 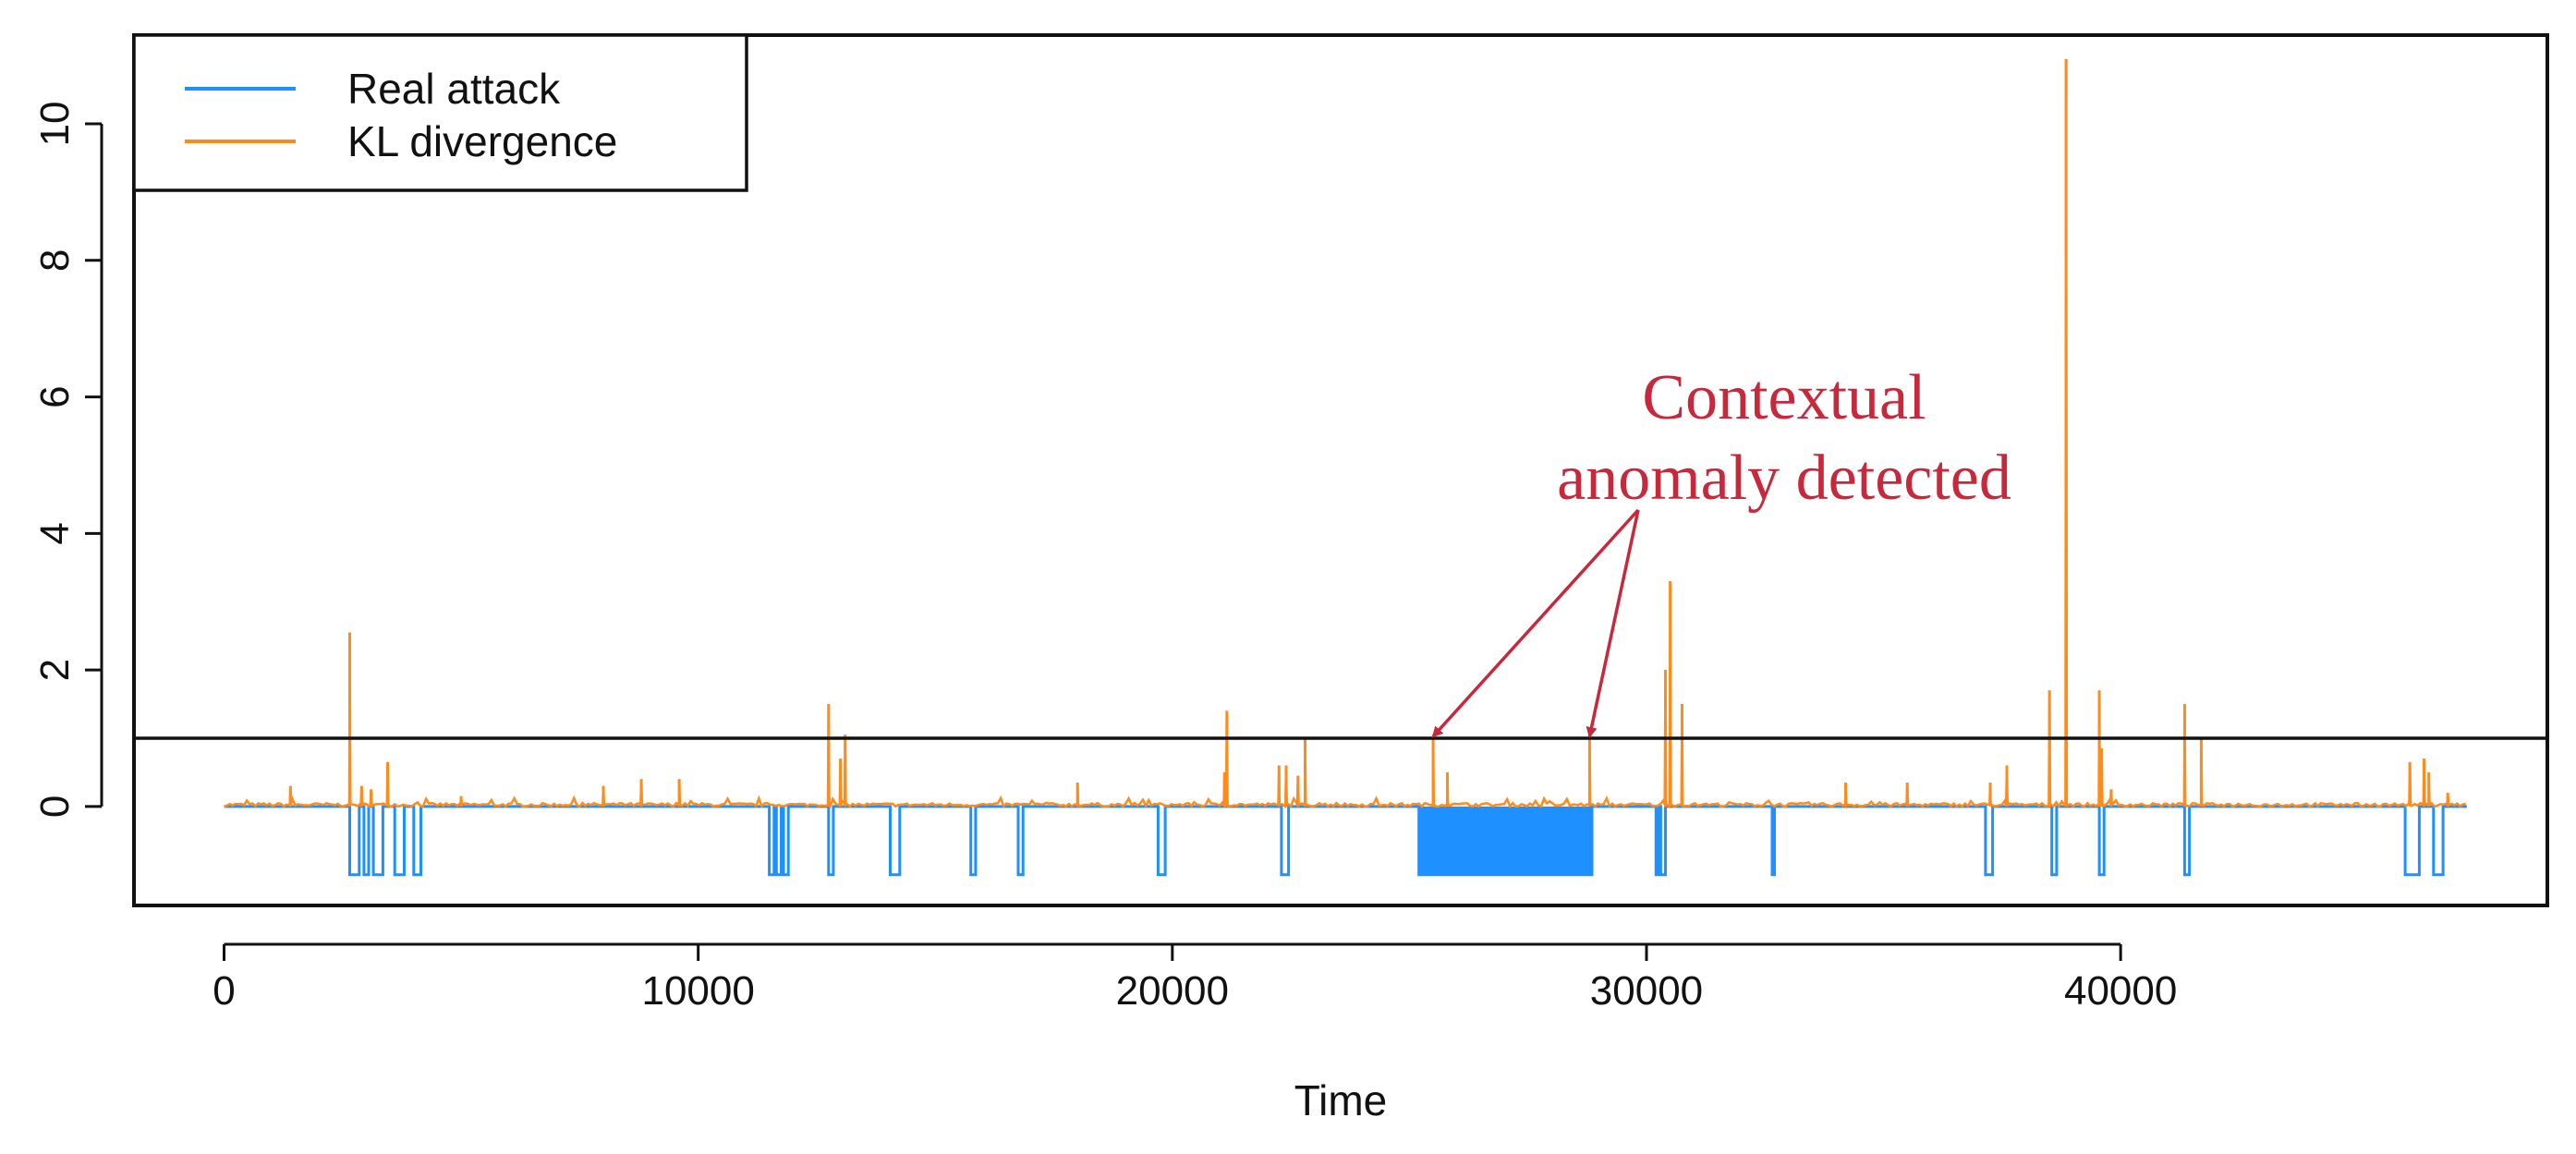 What do you see at coordinates (55, 670) in the screenshot?
I see `y-tick-label: 2` at bounding box center [55, 670].